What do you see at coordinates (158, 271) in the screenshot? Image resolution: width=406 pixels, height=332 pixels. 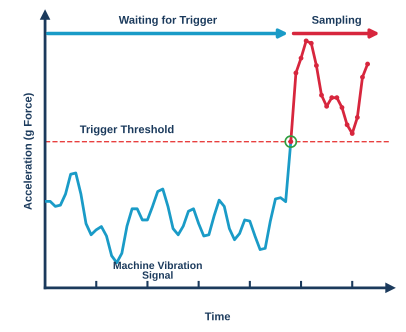 I see `series-label: Machine Vibration Signal` at bounding box center [158, 271].